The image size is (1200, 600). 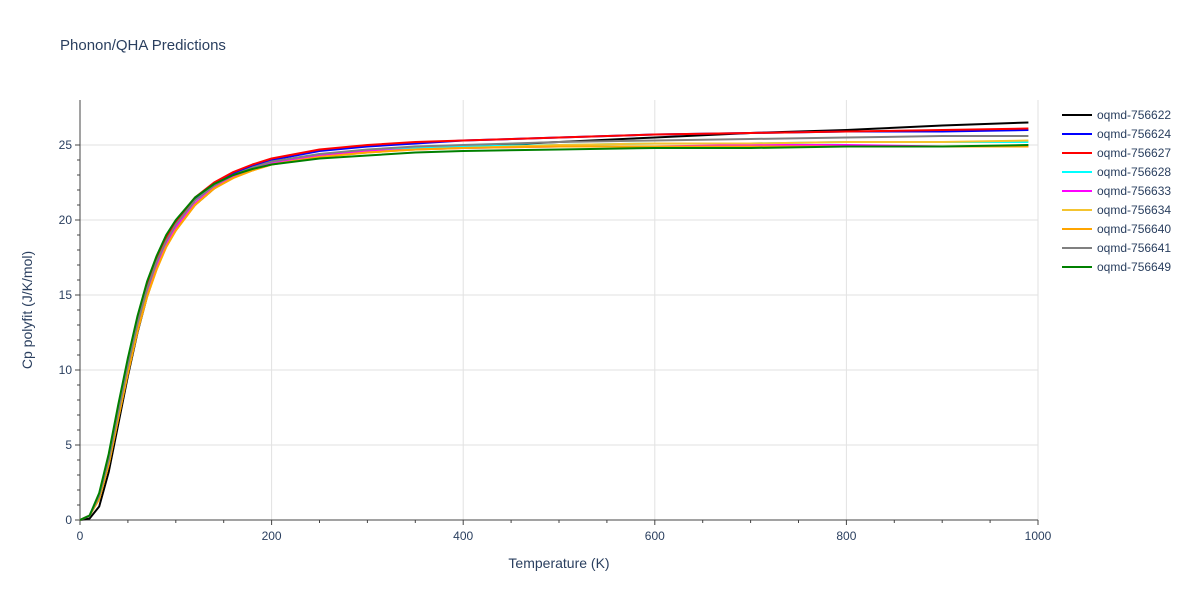 I want to click on legend-item-oqmd-756634: oqmd-756634, so click(x=1116, y=210).